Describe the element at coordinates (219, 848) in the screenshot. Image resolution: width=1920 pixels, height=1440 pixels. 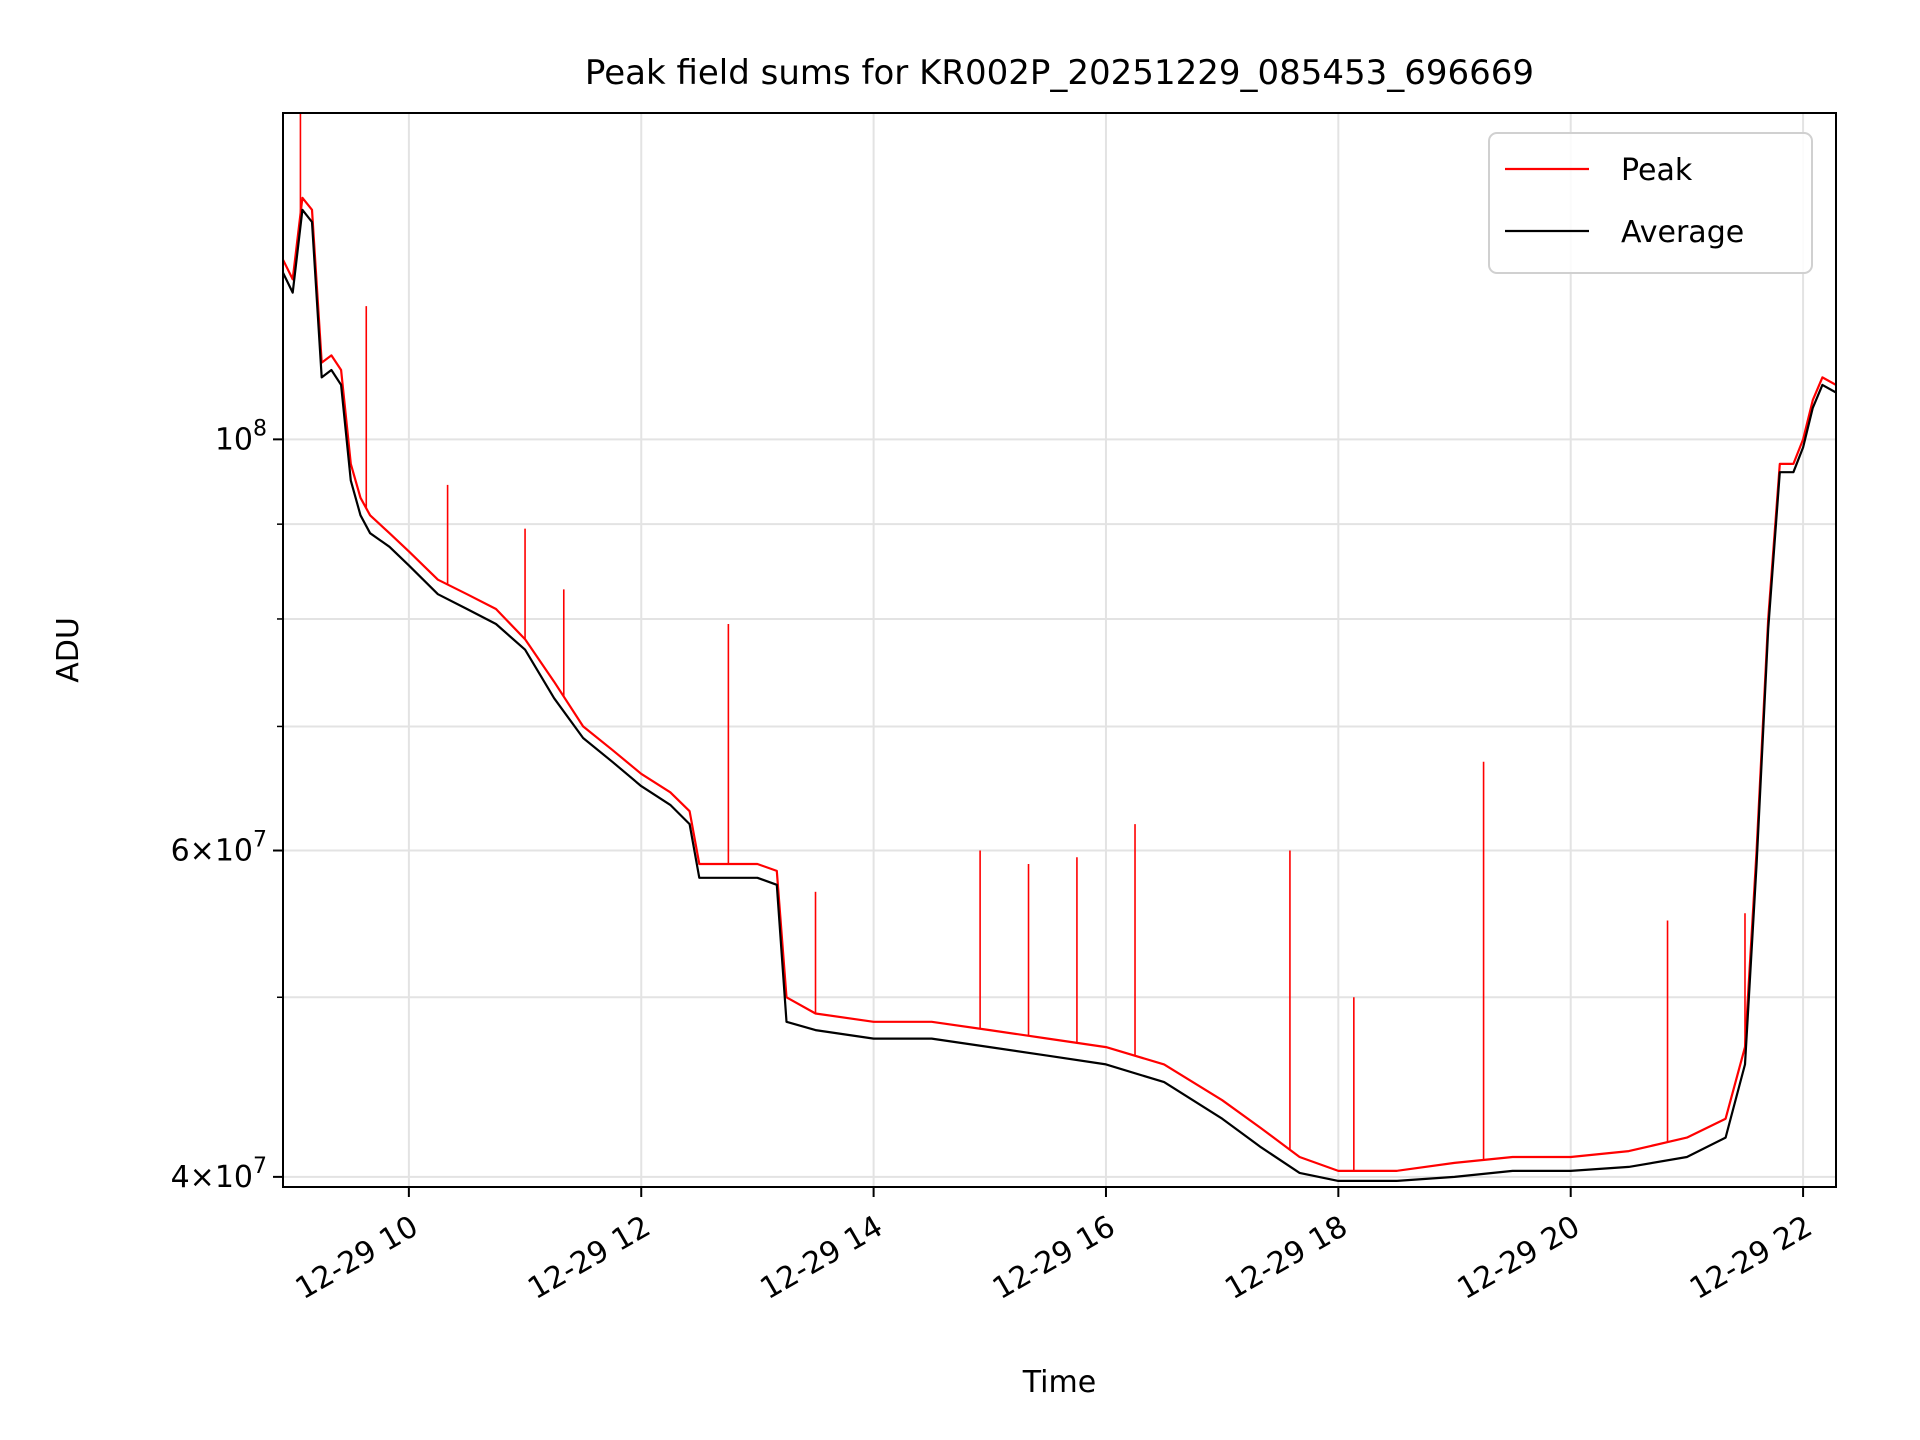
I see `y-tick-label: 6×107` at that location.